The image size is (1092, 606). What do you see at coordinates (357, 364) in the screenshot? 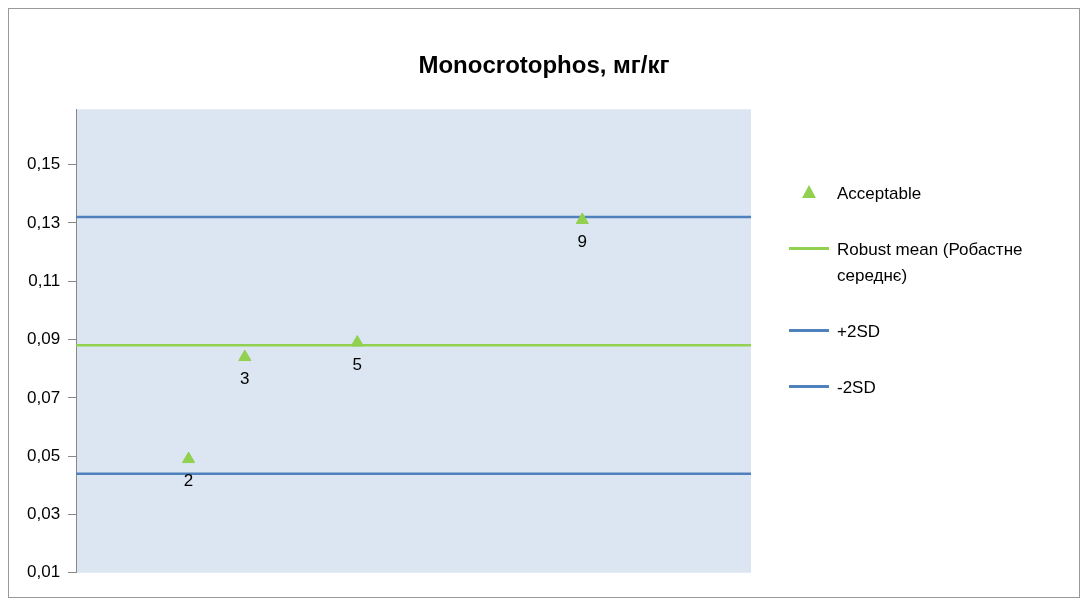
I see `annotation: 5` at bounding box center [357, 364].